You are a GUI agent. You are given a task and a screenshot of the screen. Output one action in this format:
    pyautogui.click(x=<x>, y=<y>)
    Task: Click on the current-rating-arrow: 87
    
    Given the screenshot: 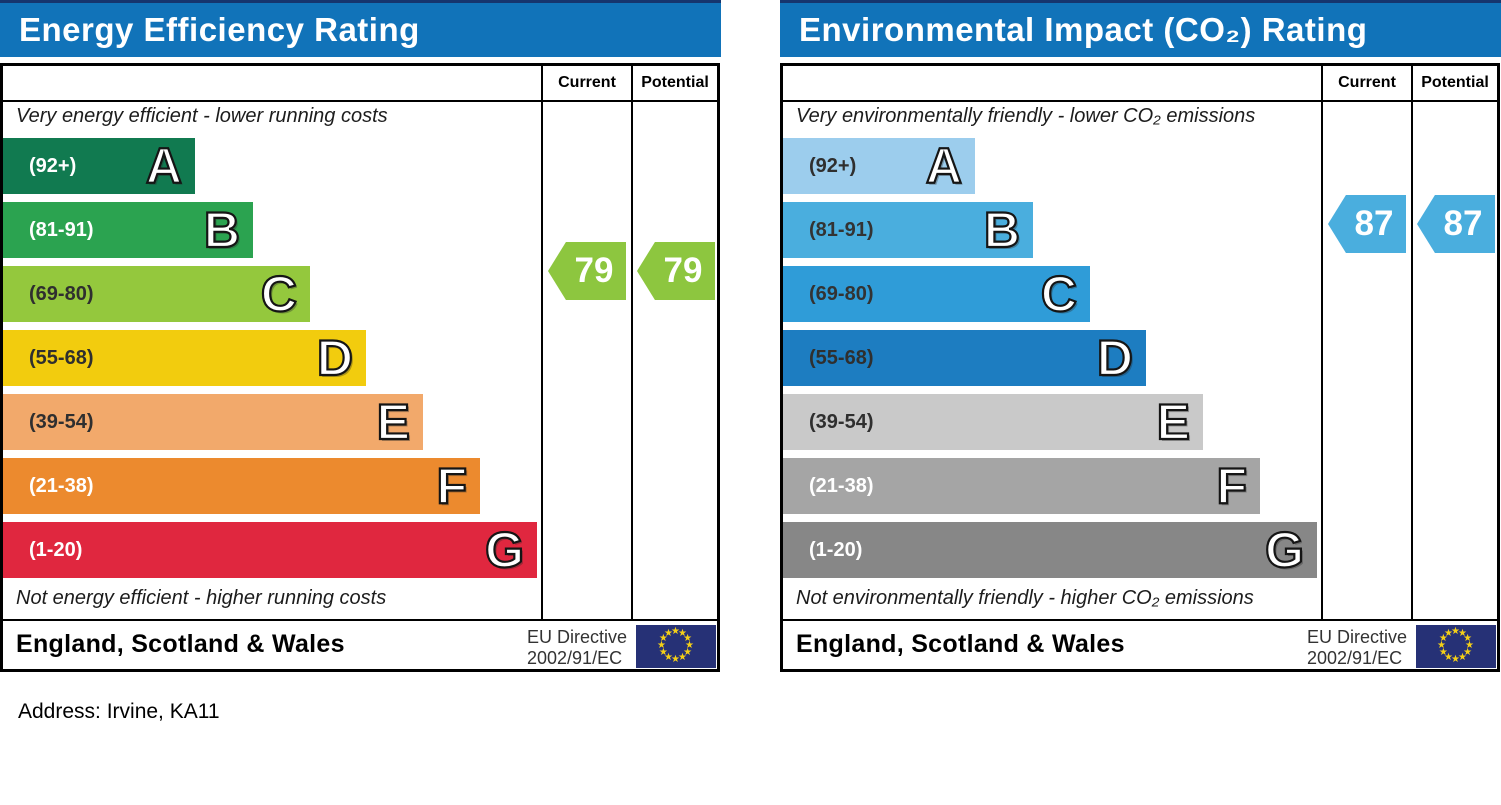 What is the action you would take?
    pyautogui.click(x=1367, y=224)
    